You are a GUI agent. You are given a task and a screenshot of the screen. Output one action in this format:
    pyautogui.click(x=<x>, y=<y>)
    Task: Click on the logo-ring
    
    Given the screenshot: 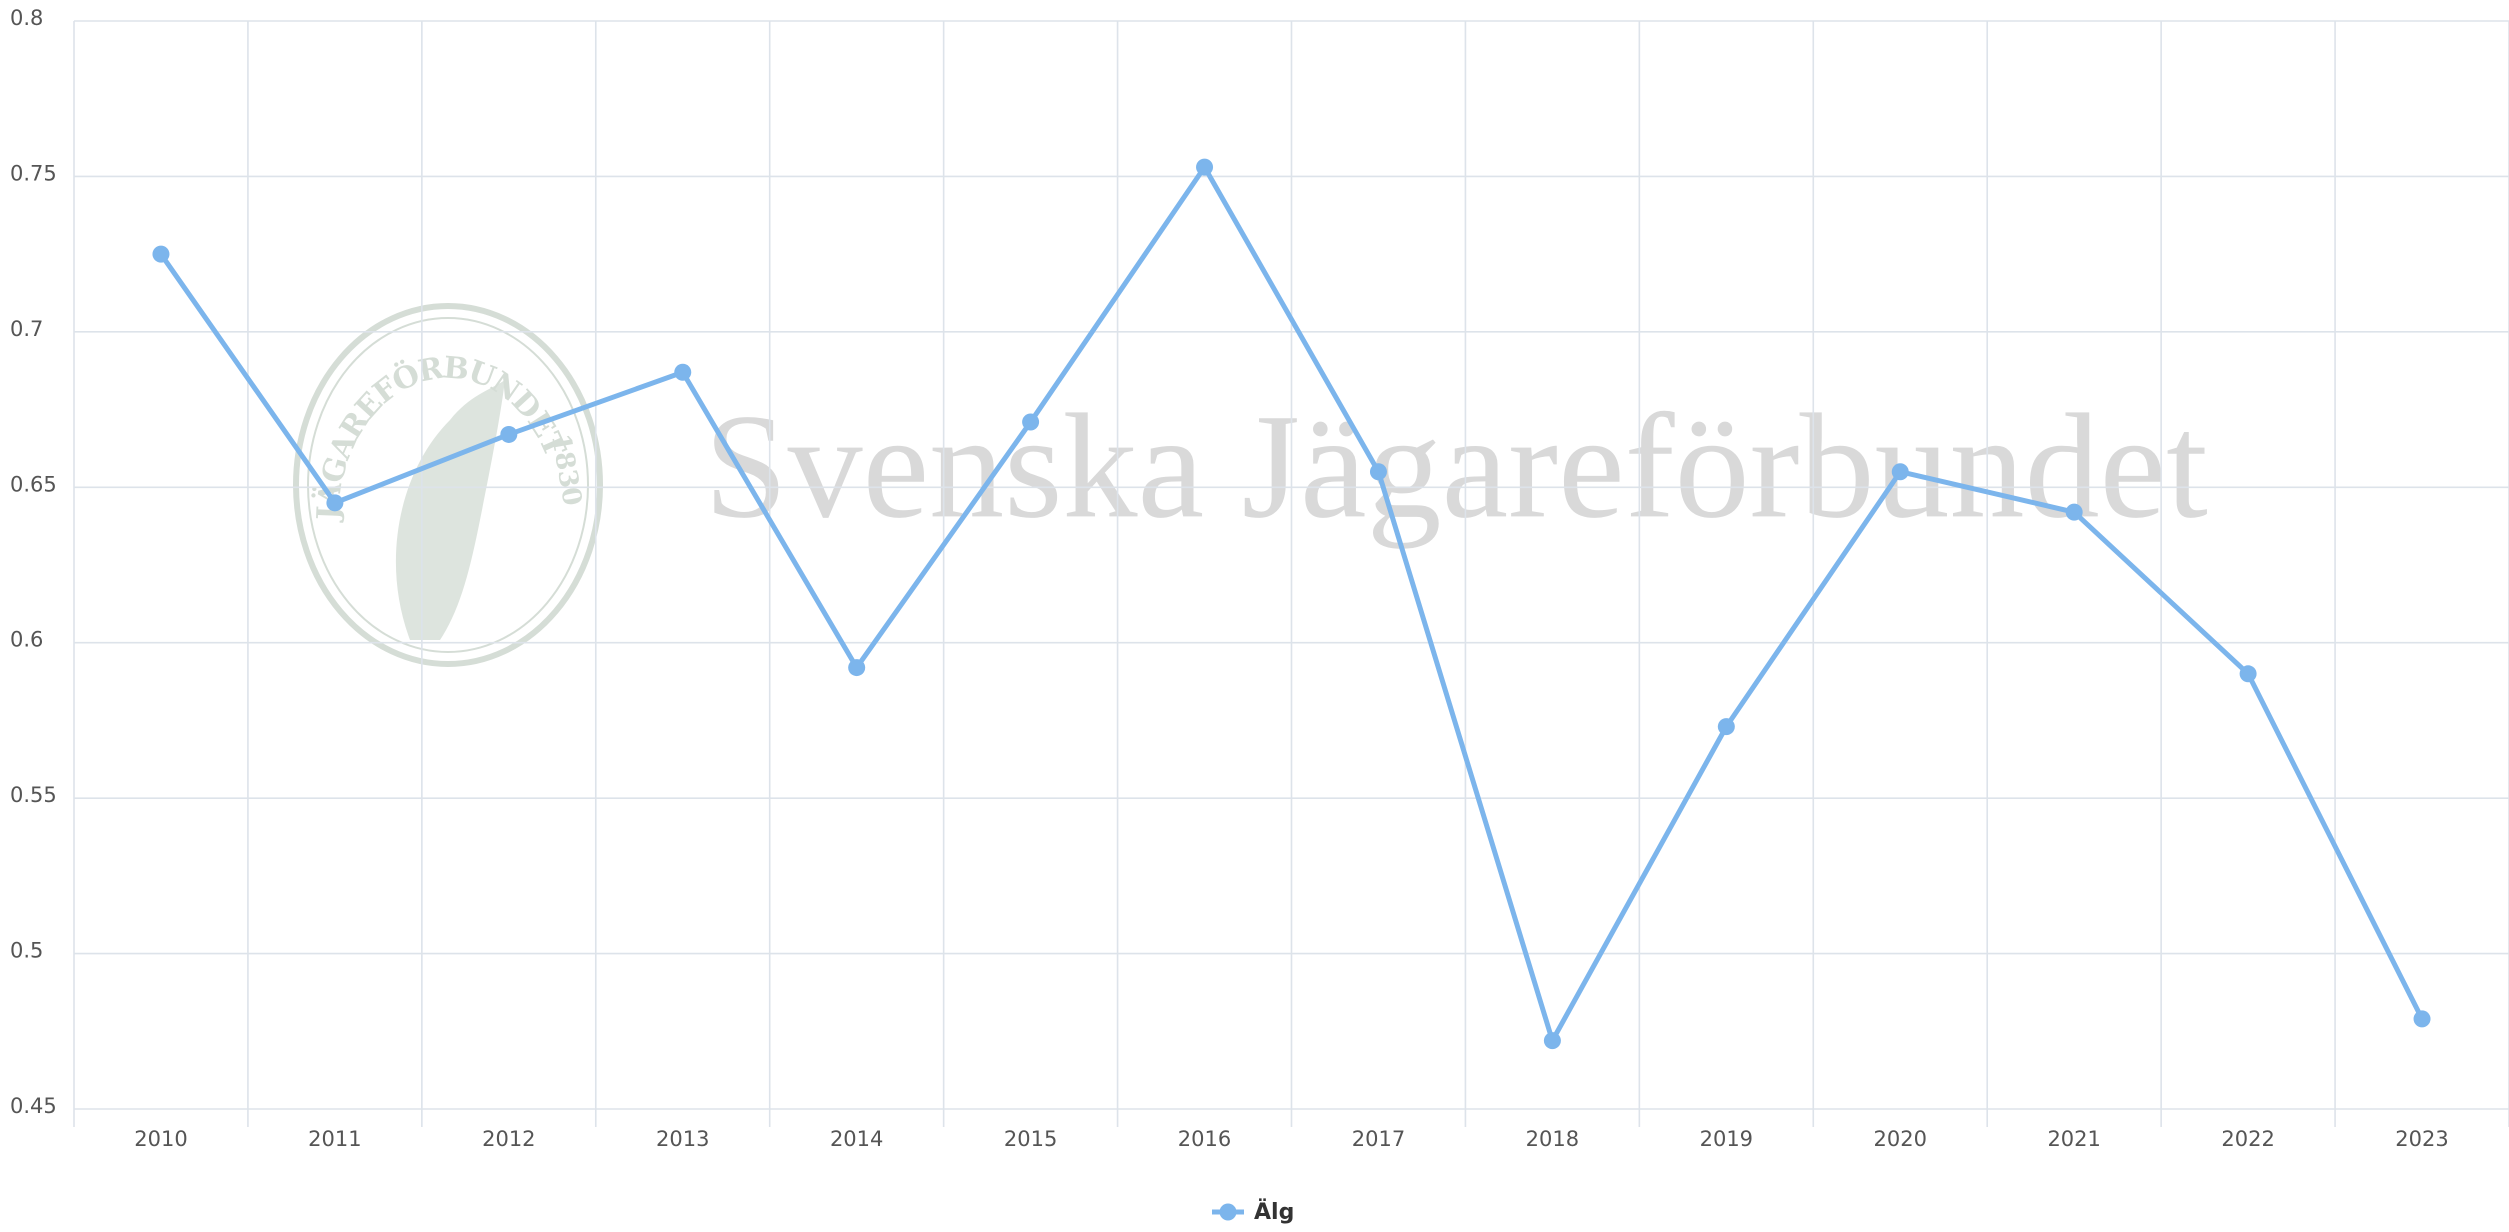 What is the action you would take?
    pyautogui.click(x=448, y=485)
    